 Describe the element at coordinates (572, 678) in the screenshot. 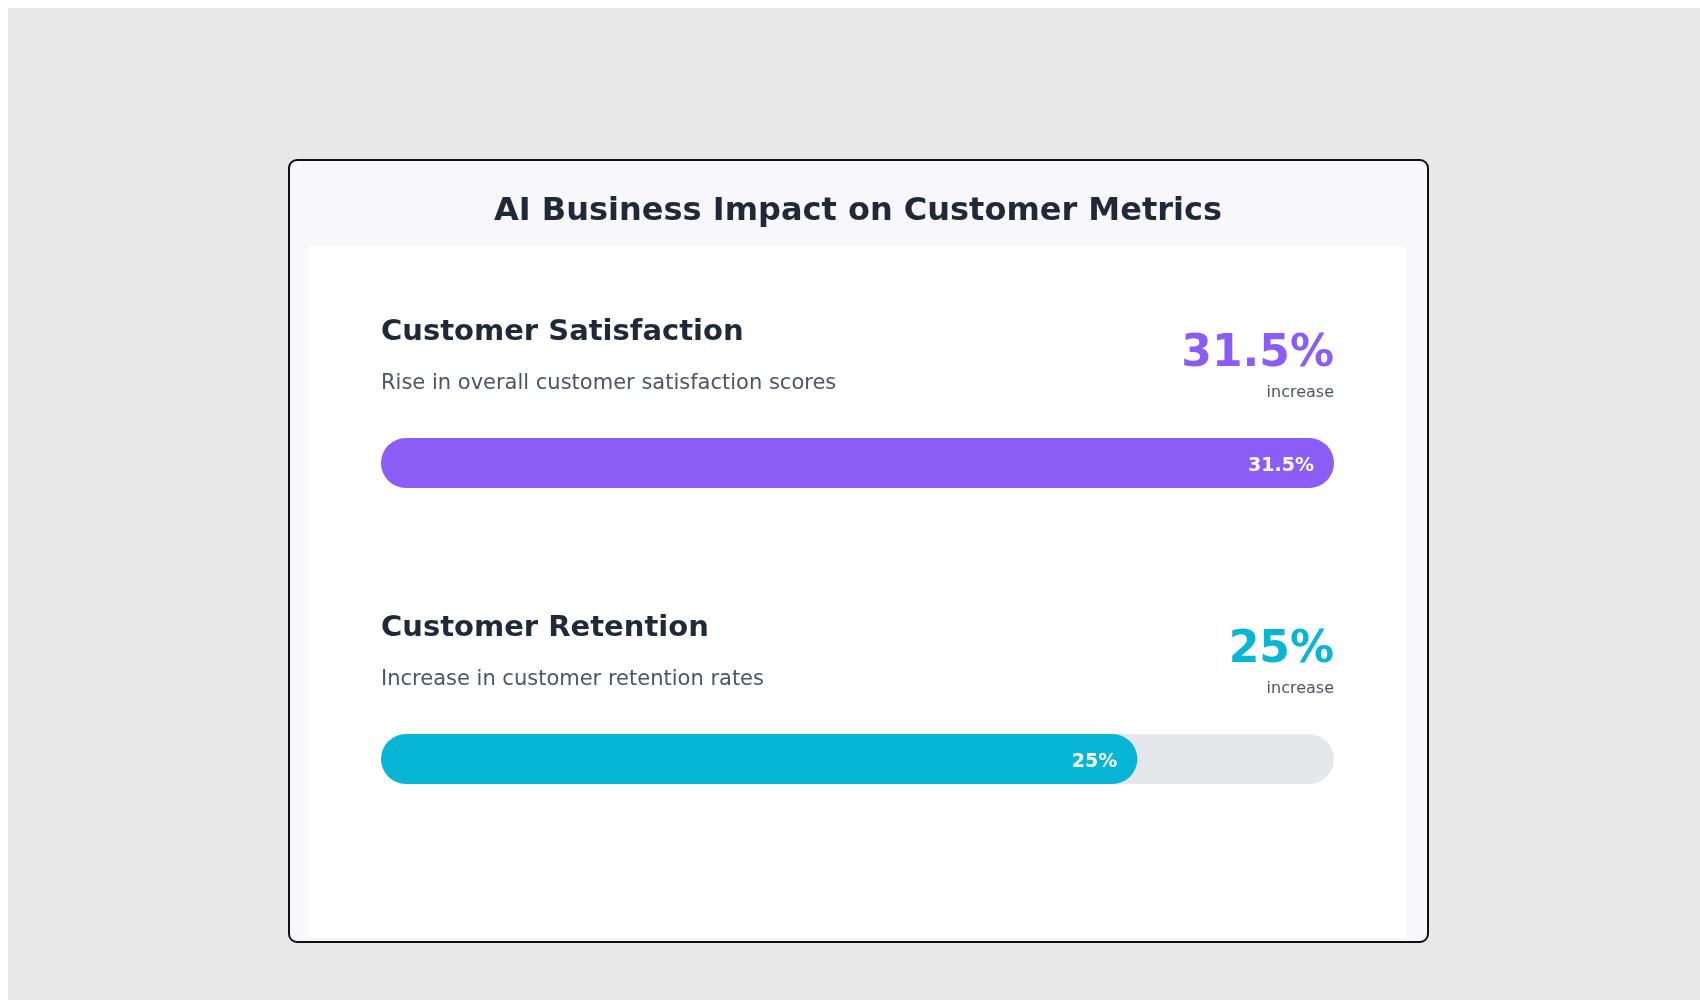

I see `annotation: Increase in customer retention rates` at that location.